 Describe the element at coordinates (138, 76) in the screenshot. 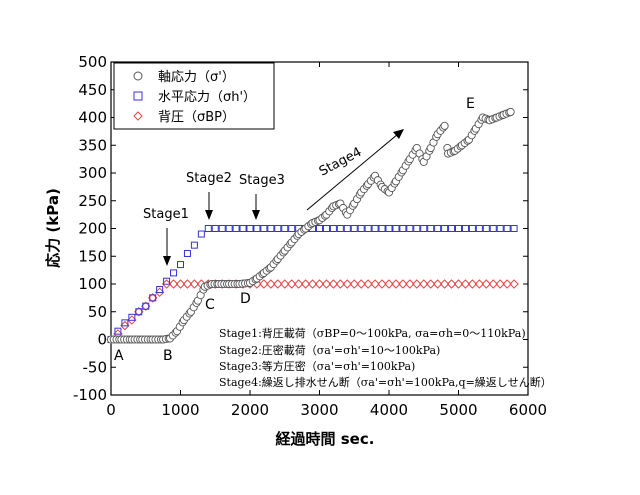

I see `legend-marker-axial` at that location.